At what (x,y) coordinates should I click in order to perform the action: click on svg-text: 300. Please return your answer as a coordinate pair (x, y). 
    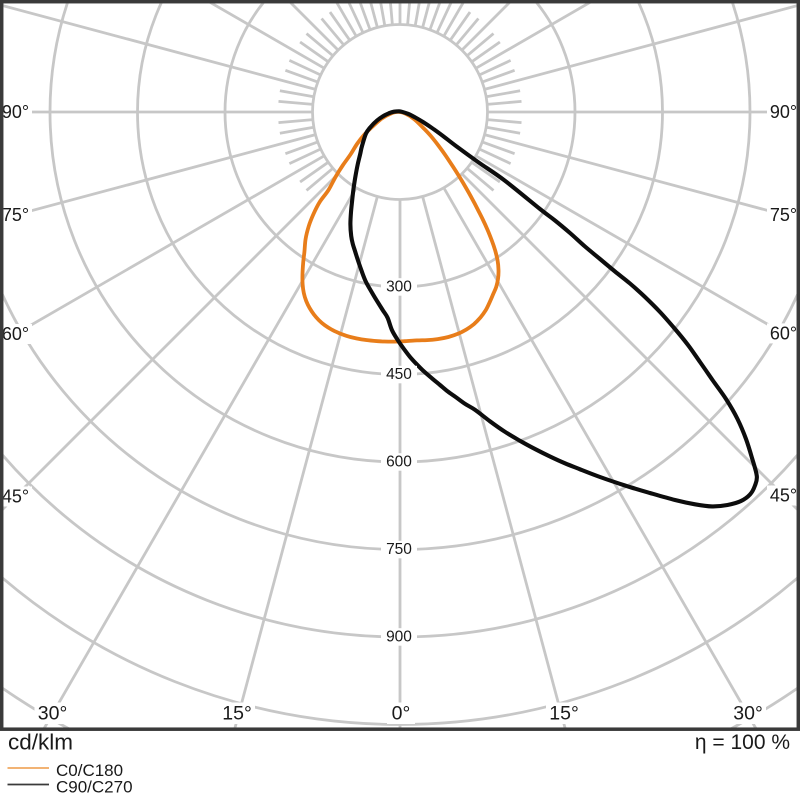
    Looking at the image, I should click on (399, 287).